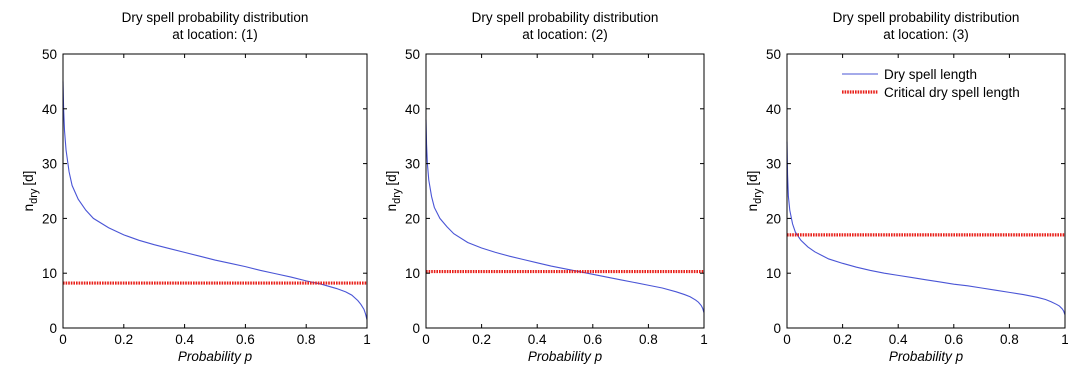 The height and width of the screenshot is (376, 1068). Describe the element at coordinates (215, 34) in the screenshot. I see `chart-title-line-2: at location: (1)` at that location.